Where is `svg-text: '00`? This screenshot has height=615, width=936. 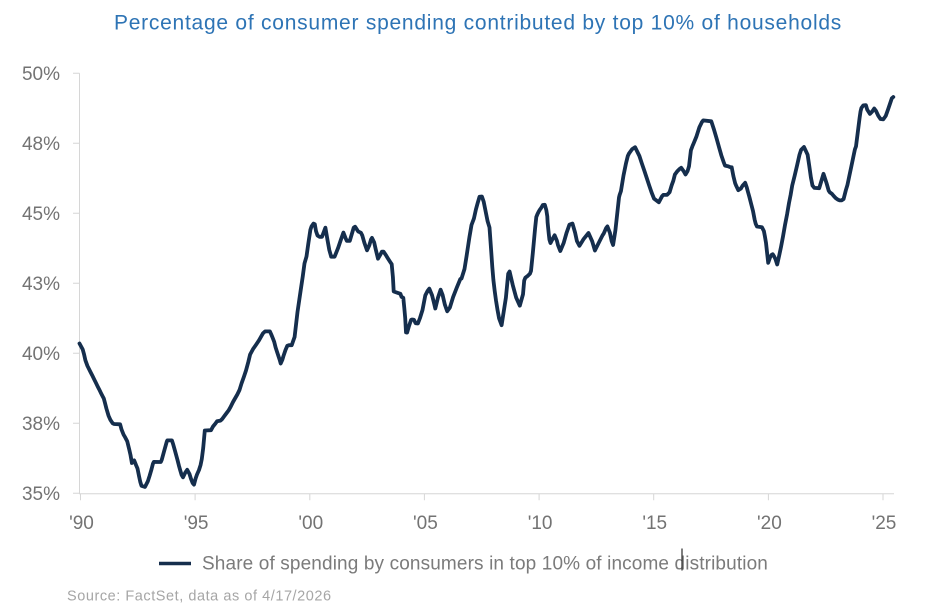 svg-text: '00 is located at coordinates (310, 523).